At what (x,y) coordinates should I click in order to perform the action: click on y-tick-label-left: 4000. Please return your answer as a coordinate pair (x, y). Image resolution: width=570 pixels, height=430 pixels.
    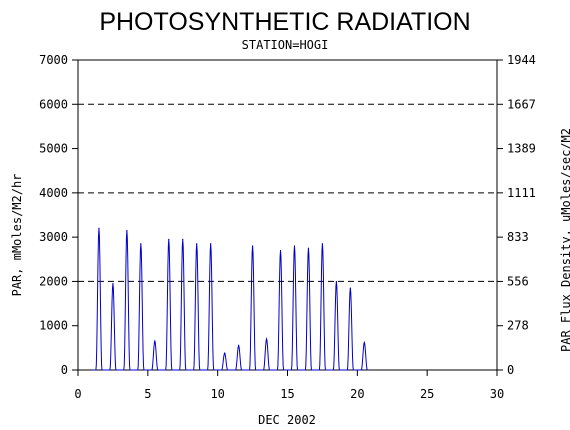
    Looking at the image, I should click on (53, 193).